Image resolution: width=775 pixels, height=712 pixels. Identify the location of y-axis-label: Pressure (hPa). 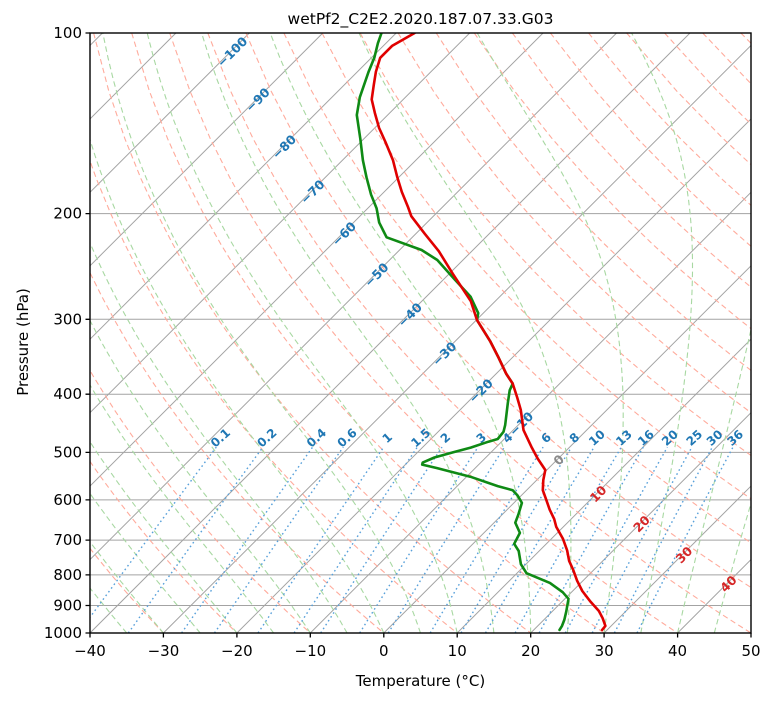
(23, 342).